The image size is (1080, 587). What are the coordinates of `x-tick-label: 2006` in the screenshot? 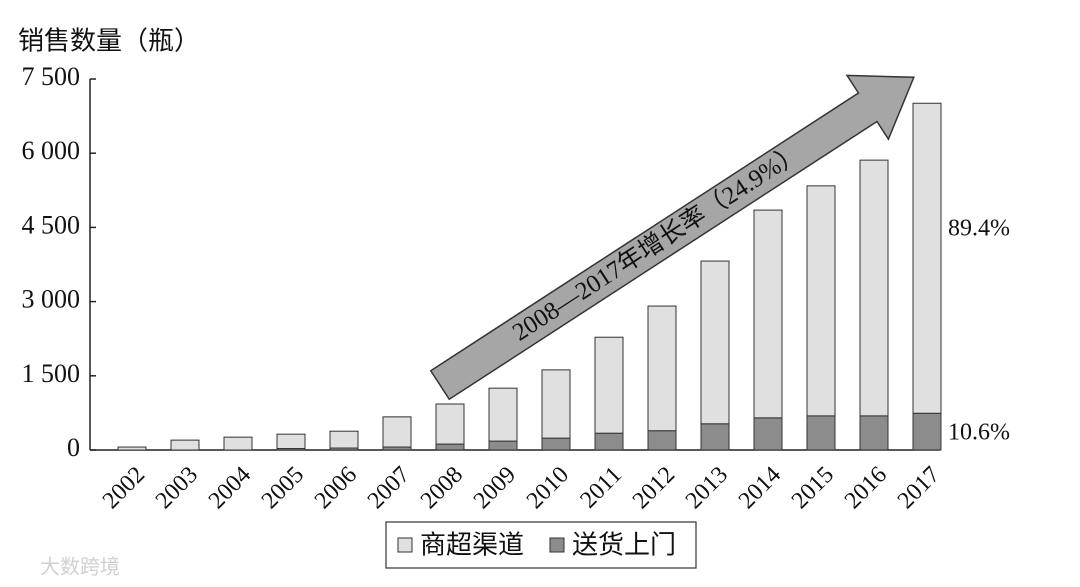 It's located at (336, 488).